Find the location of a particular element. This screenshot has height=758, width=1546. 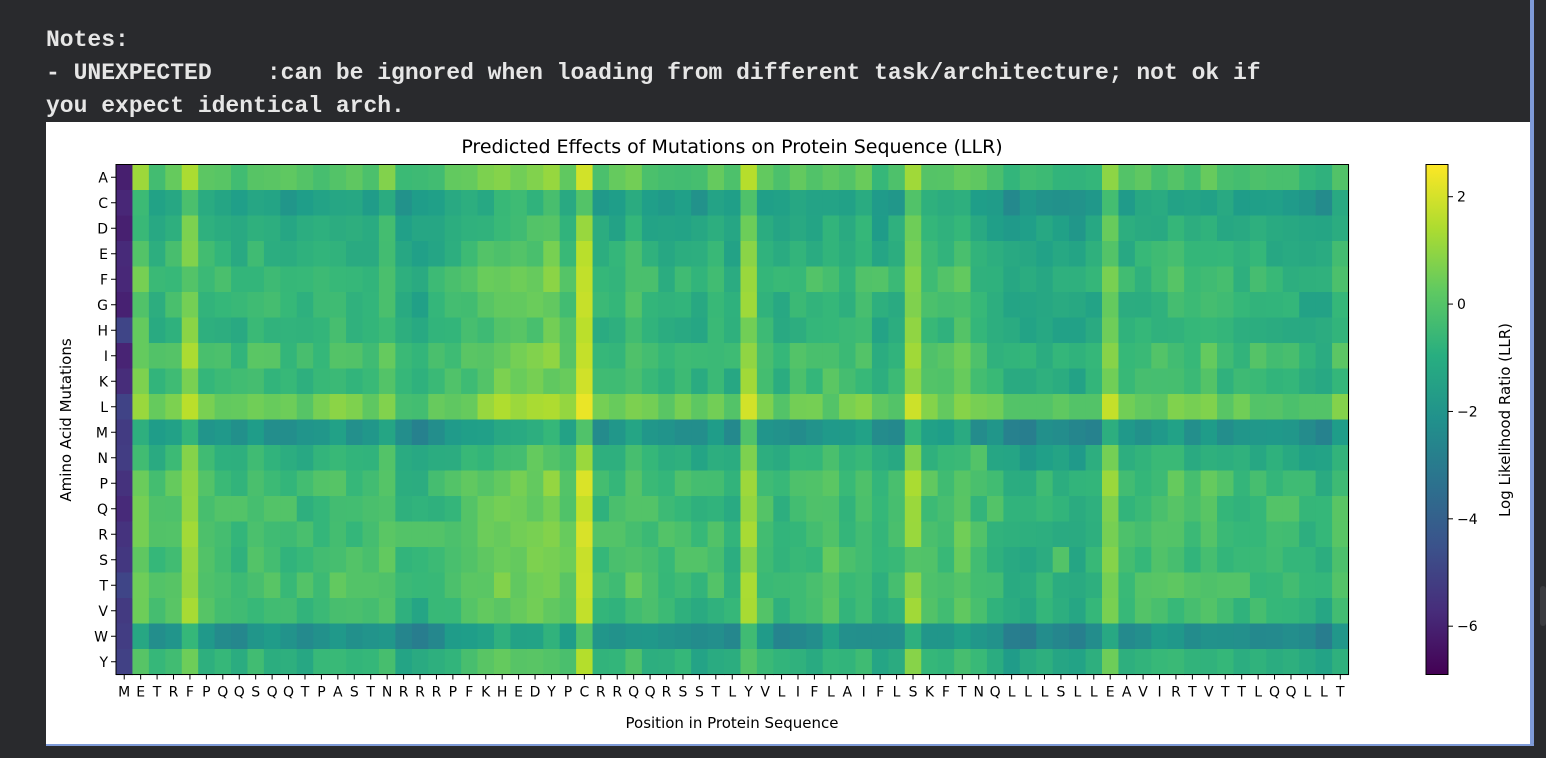

scrollbar-thumb is located at coordinates (1543, 606).